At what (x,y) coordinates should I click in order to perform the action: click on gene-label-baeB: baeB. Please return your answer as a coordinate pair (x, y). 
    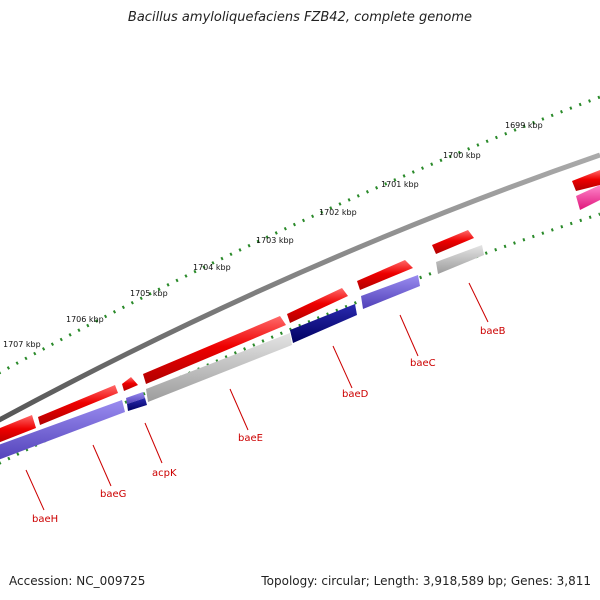
    Looking at the image, I should click on (493, 331).